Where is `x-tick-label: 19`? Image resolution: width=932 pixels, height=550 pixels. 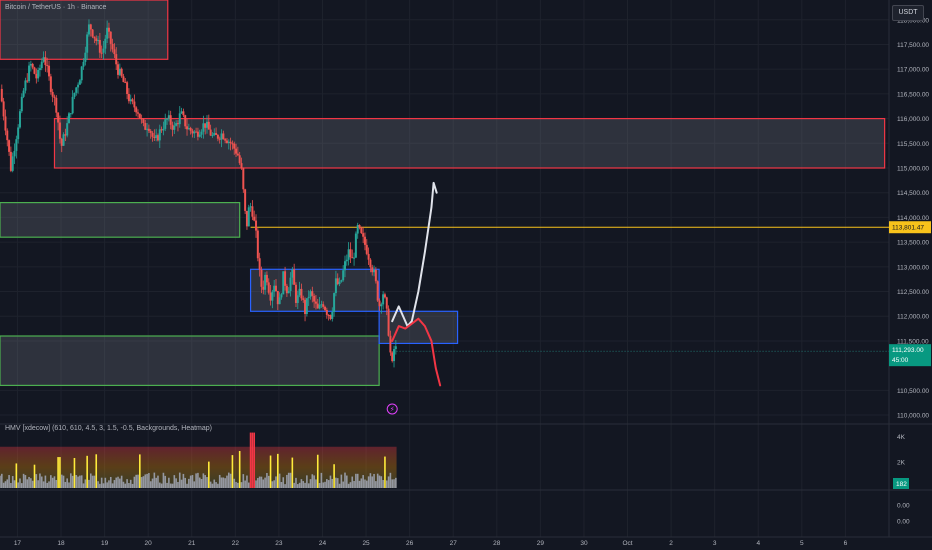
x-tick-label: 19 is located at coordinates (105, 543).